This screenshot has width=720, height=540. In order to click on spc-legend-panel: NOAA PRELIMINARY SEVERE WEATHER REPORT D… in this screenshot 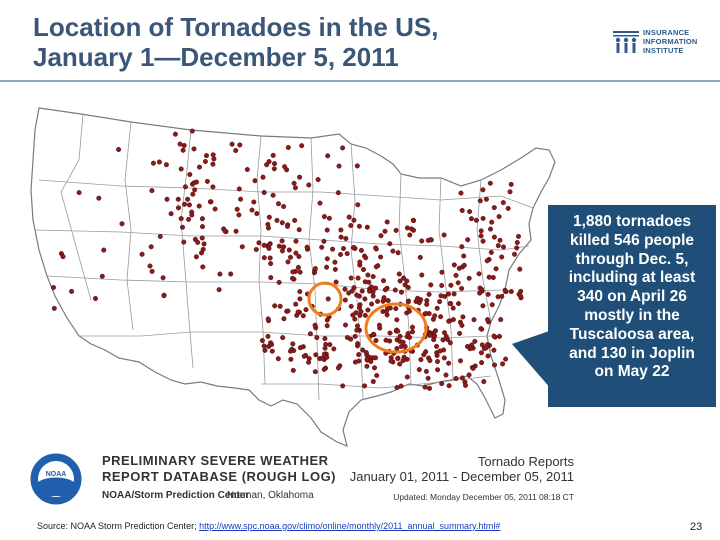, I will do `click(300, 479)`.